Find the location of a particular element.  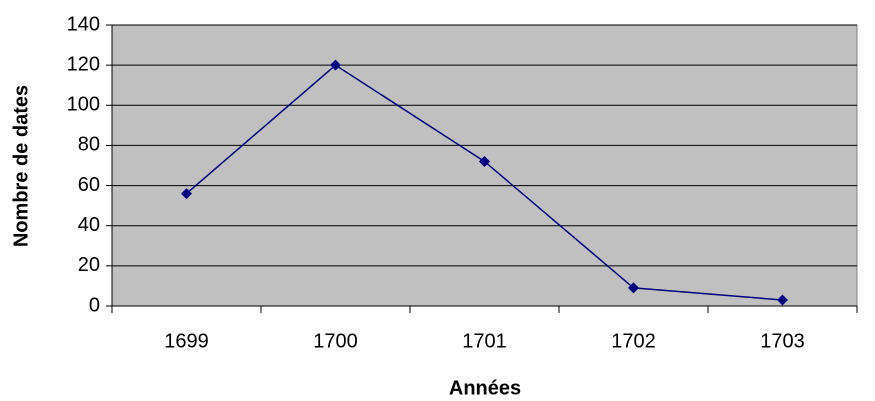

y-tick-label: 140 is located at coordinates (83, 24).